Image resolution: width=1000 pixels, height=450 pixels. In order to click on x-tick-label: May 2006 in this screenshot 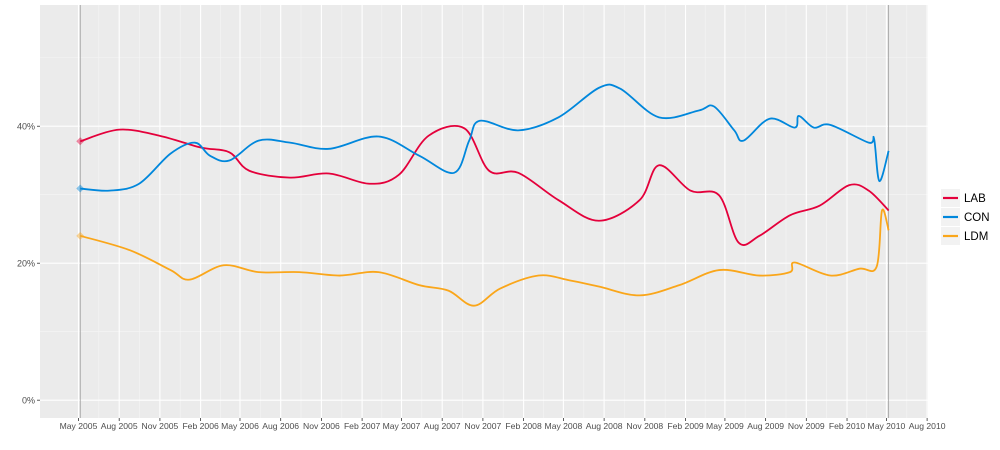, I will do `click(240, 426)`.